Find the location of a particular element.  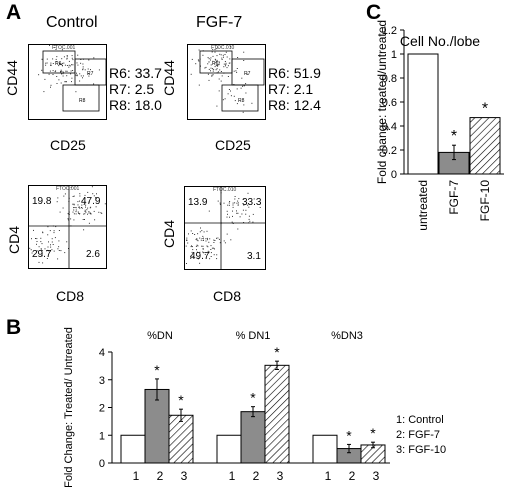

fgf7-r7-value: 2.1 is located at coordinates (303, 89).